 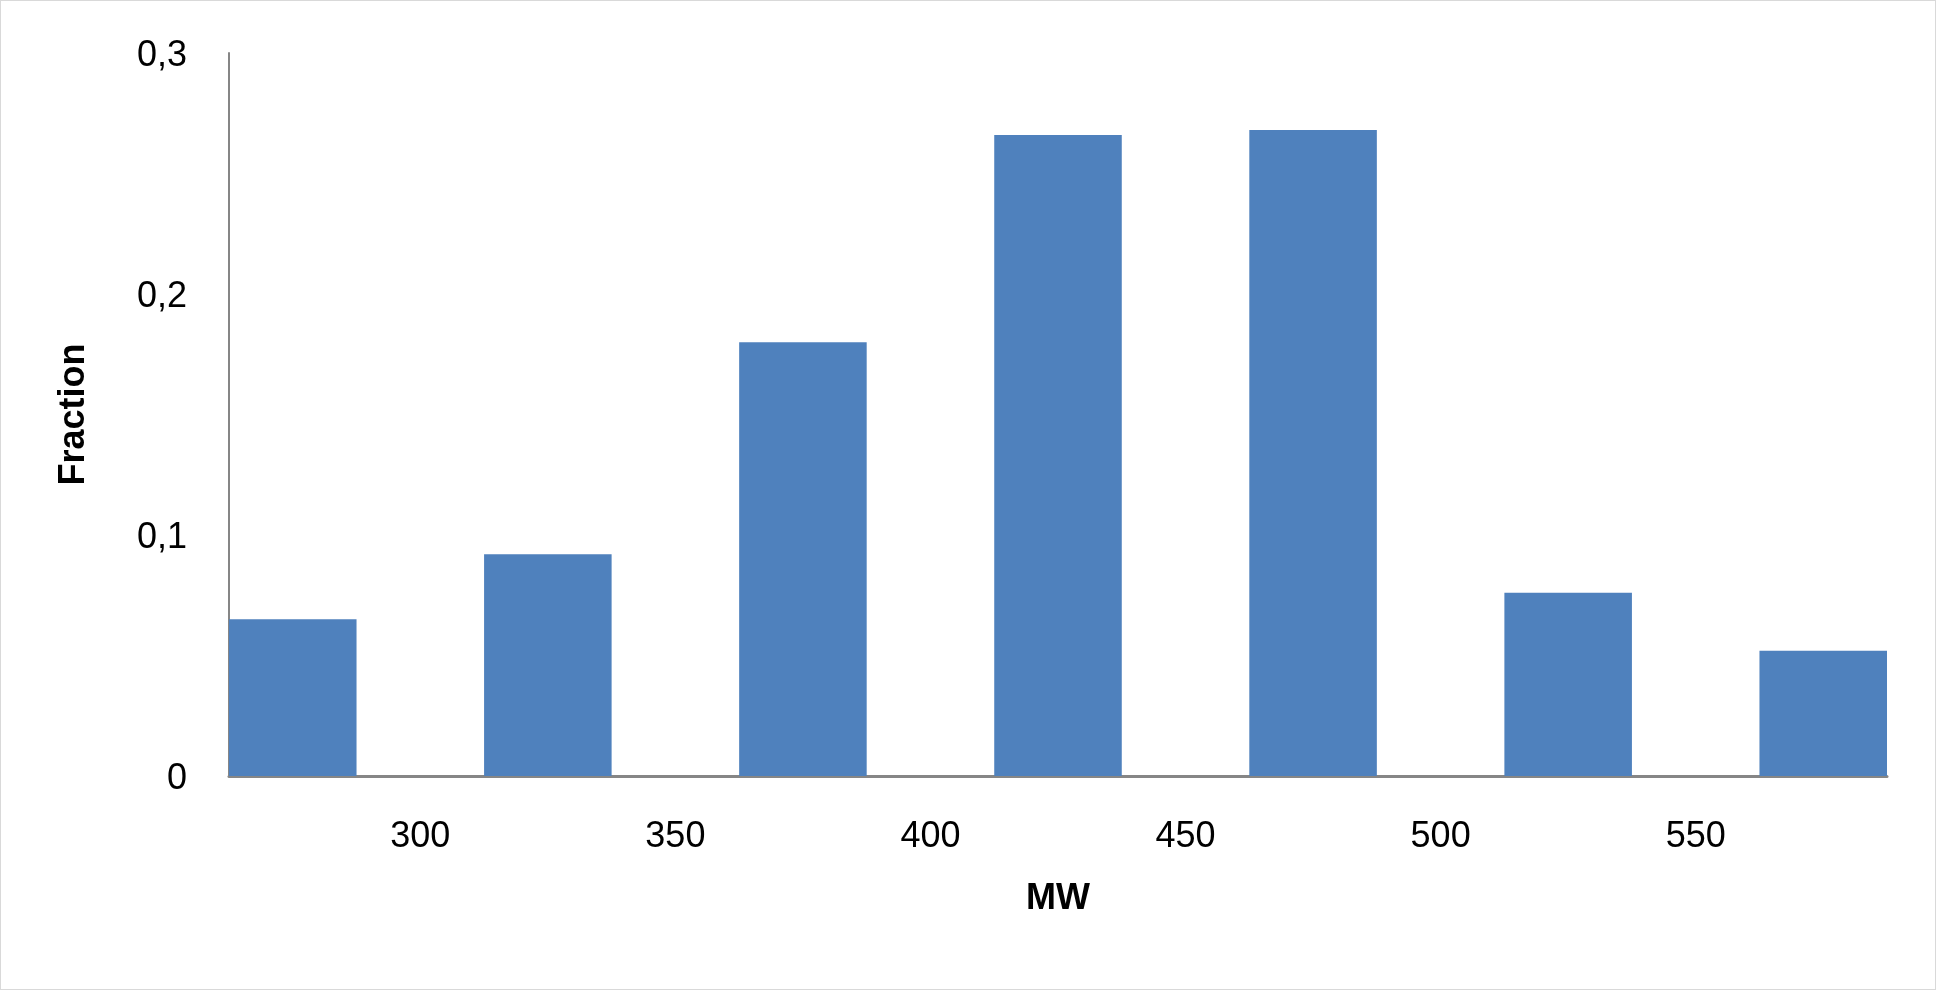 What do you see at coordinates (675, 834) in the screenshot?
I see `x-tick-label: 350` at bounding box center [675, 834].